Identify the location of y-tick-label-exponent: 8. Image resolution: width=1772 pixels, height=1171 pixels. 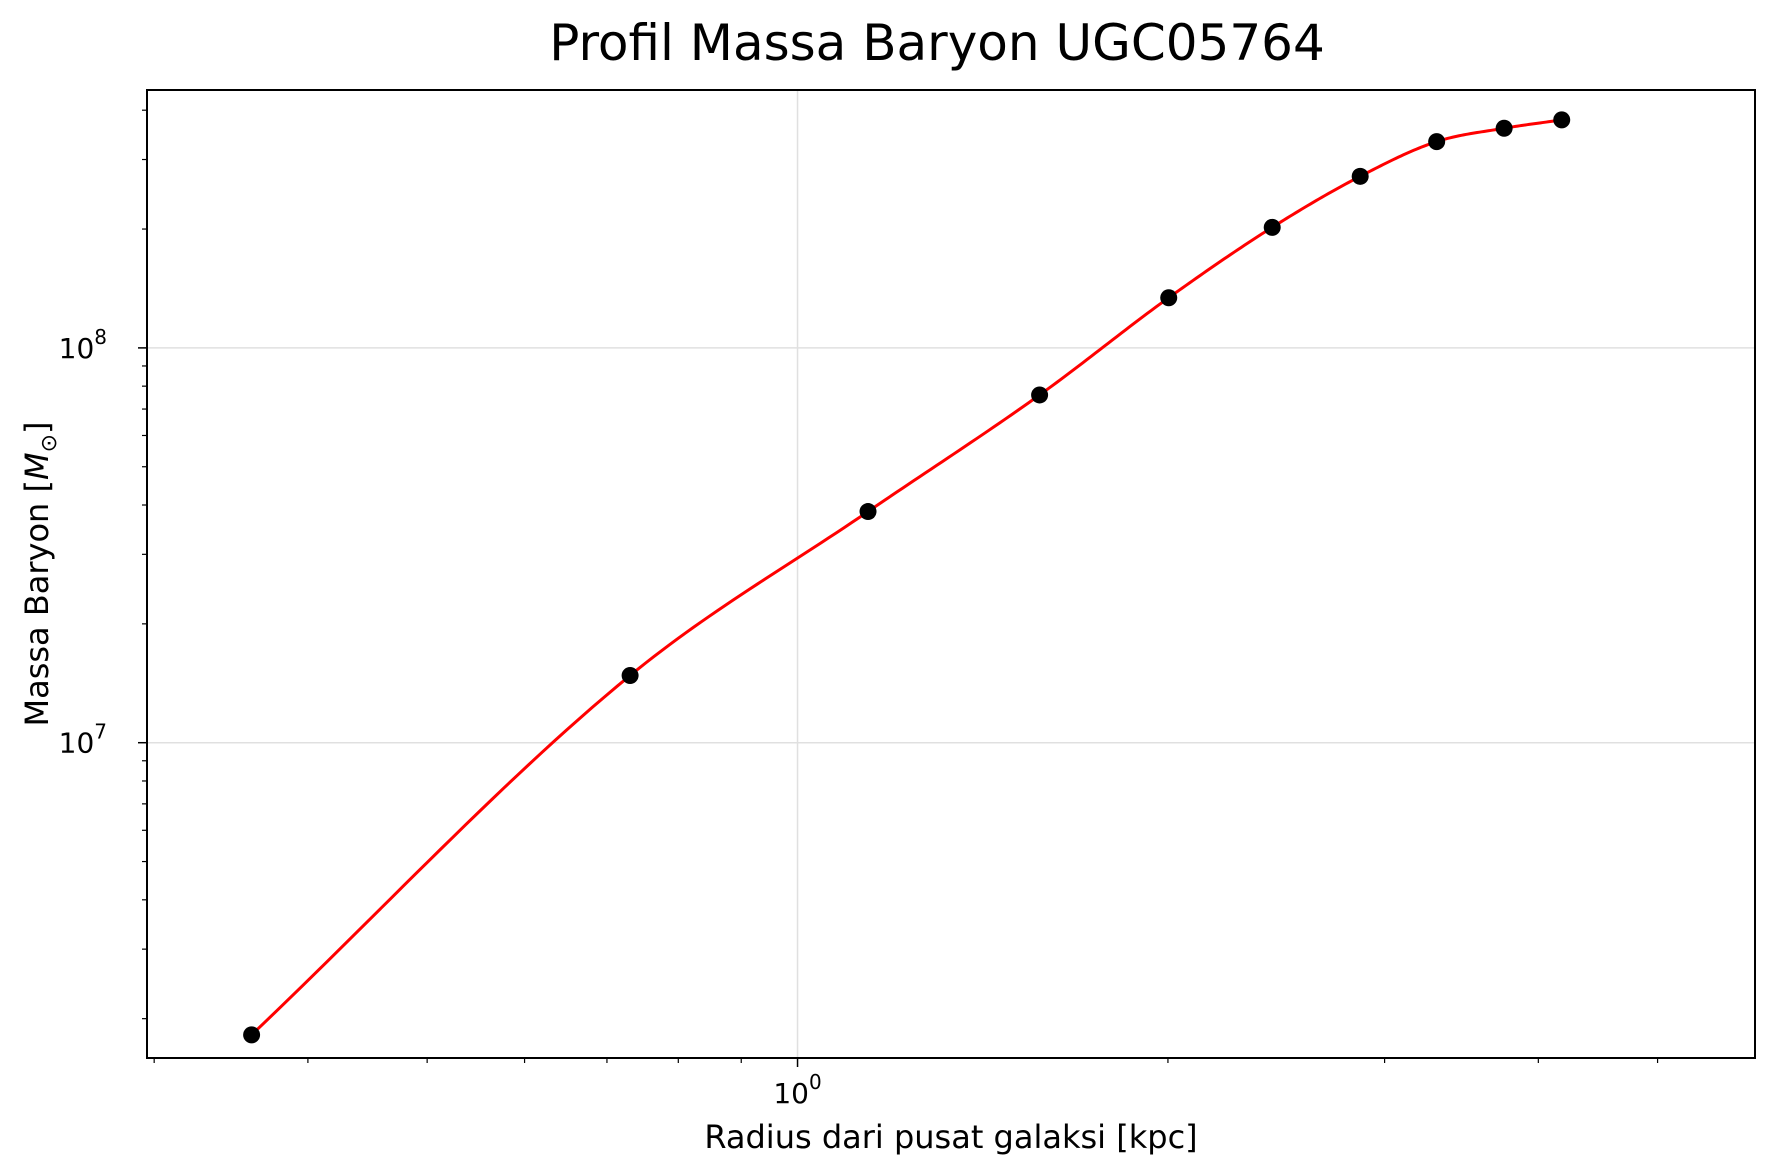
(100, 337).